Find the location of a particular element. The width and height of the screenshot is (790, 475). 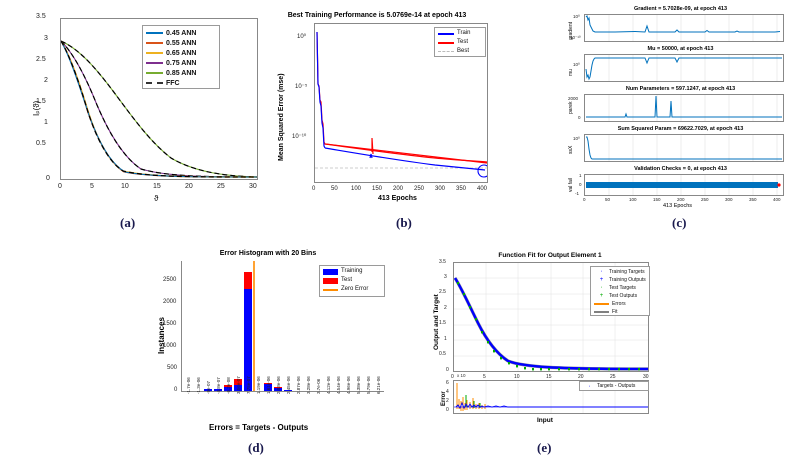

panel-d-xtick: -1.3e-06 is located at coordinates (198, 385).